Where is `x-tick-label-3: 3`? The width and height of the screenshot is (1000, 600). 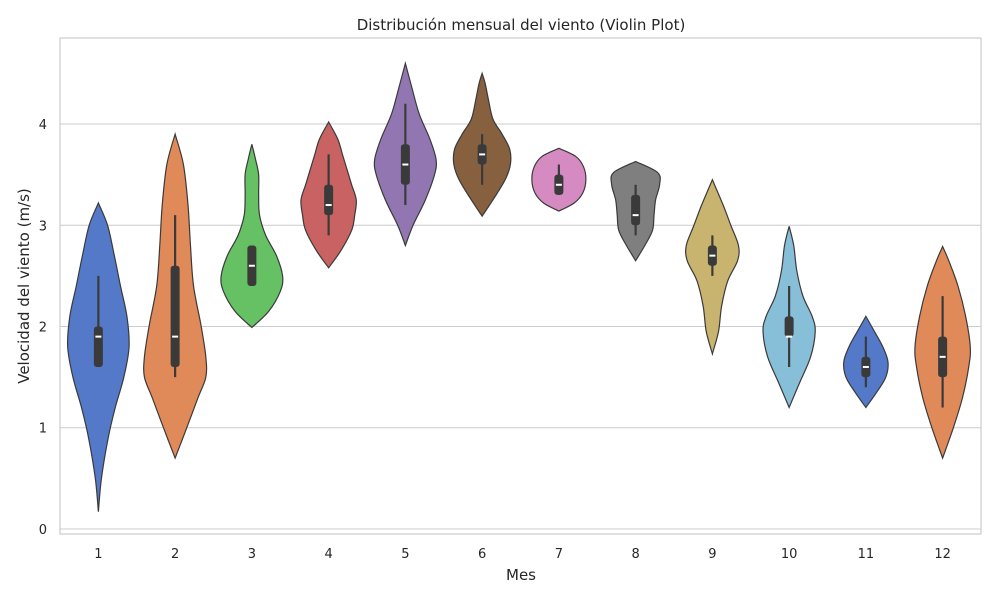 x-tick-label-3: 3 is located at coordinates (252, 554).